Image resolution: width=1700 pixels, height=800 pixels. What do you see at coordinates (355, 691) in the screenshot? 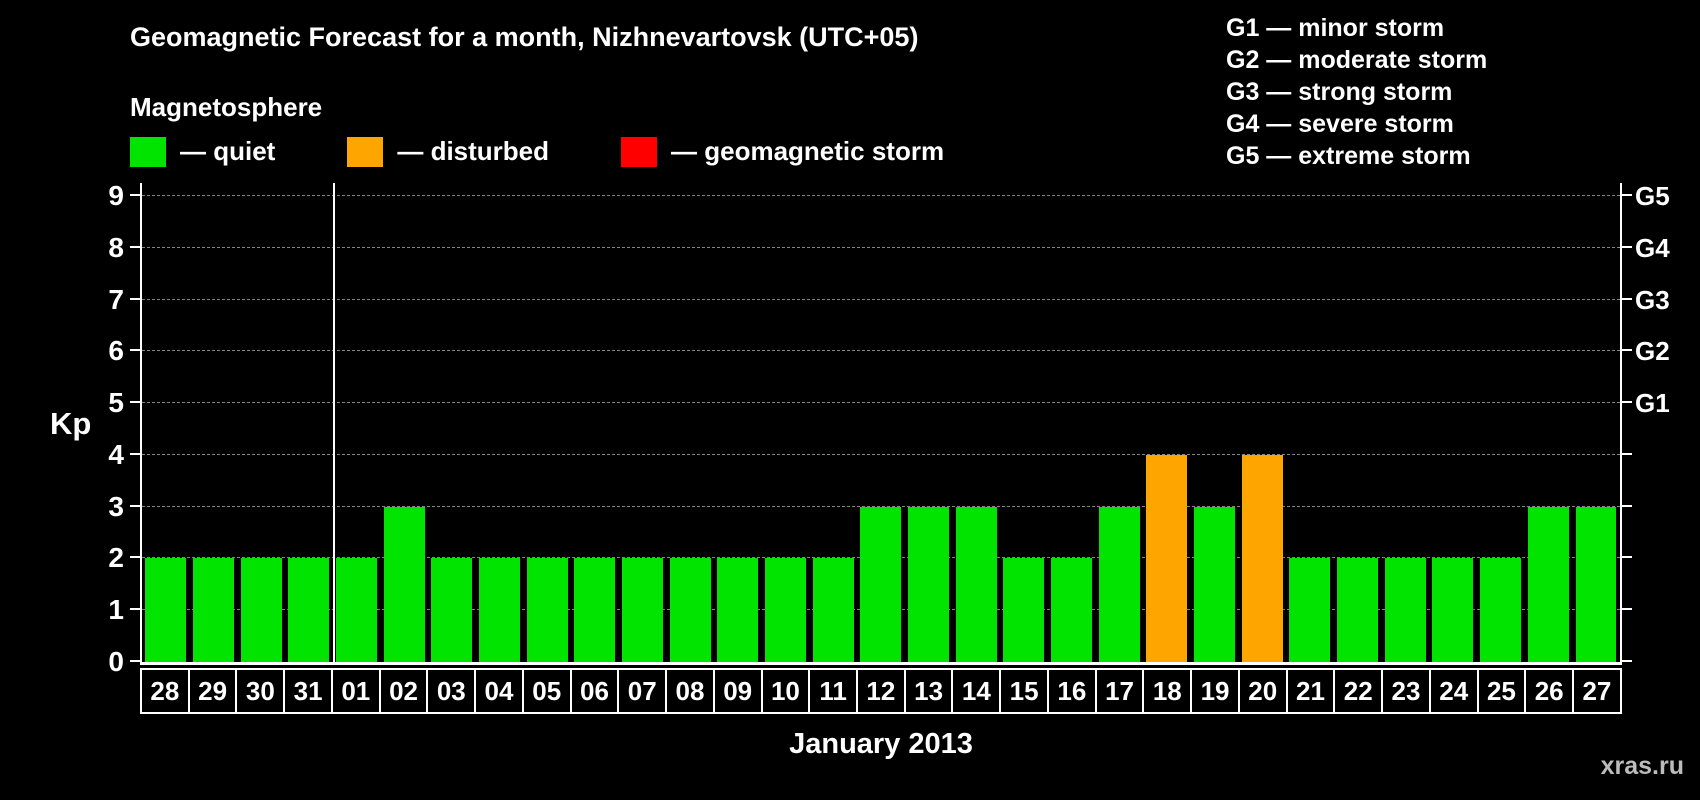
I see `day-label-01: 01` at bounding box center [355, 691].